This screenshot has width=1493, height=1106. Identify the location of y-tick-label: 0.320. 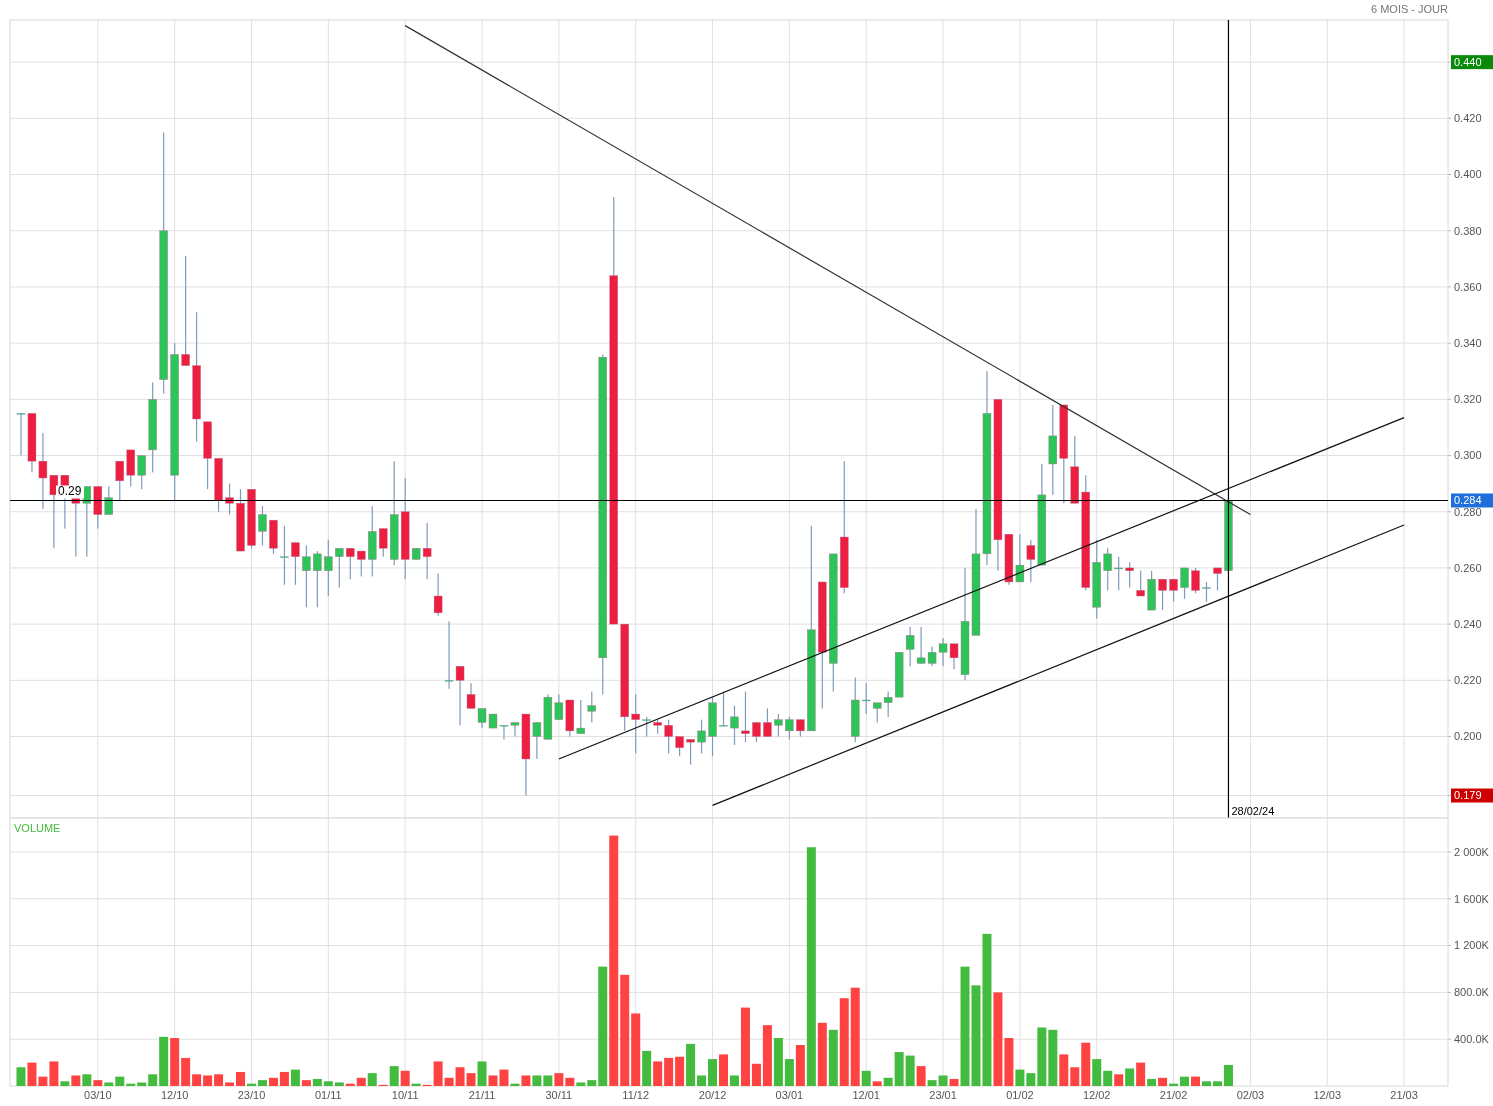
(1468, 399).